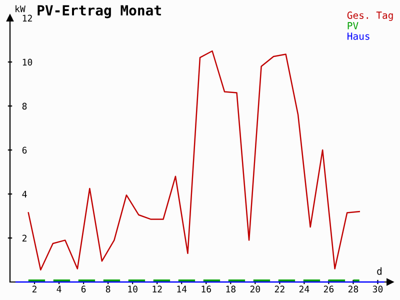  What do you see at coordinates (83, 289) in the screenshot?
I see `x-tick-label: 6` at bounding box center [83, 289].